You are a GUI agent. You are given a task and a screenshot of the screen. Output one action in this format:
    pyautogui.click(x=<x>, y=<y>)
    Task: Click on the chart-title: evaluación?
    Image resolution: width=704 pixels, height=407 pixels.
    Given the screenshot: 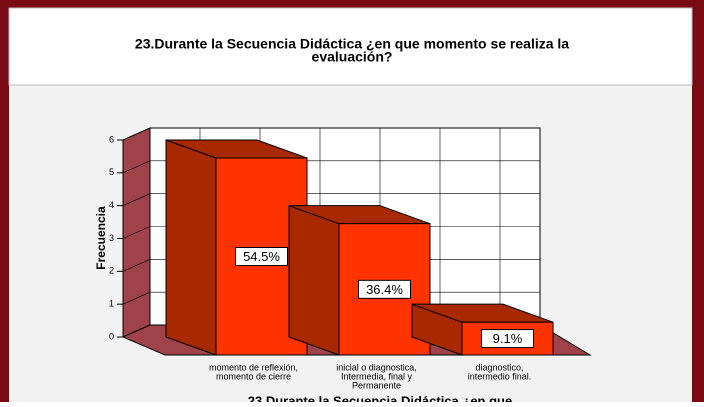 What is the action you would take?
    pyautogui.click(x=352, y=57)
    